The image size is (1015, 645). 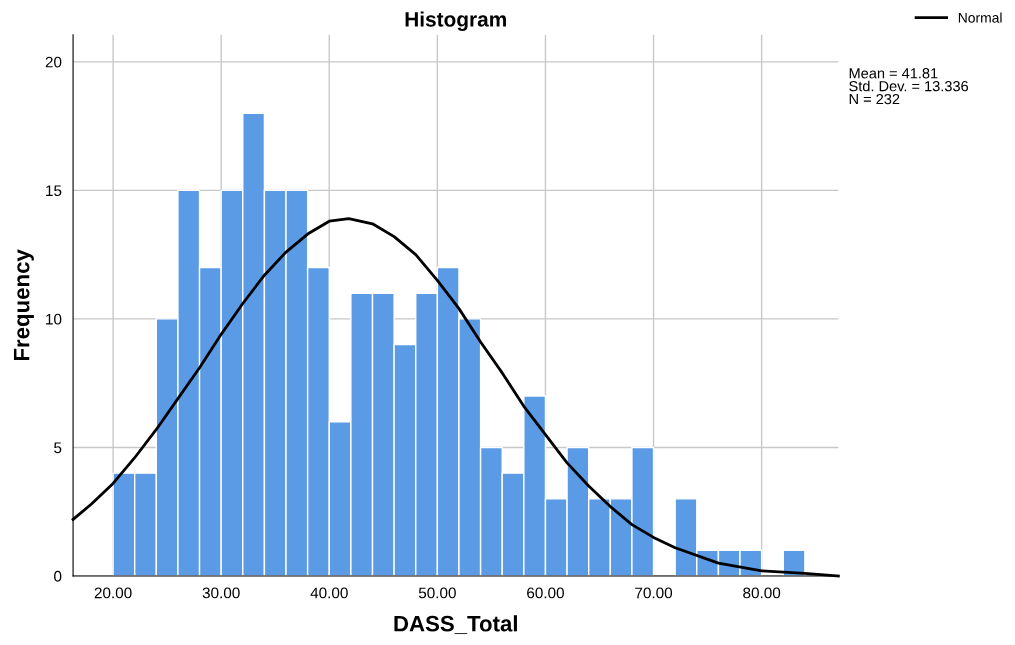 I want to click on x-tick-label: 20.00, so click(x=113, y=593).